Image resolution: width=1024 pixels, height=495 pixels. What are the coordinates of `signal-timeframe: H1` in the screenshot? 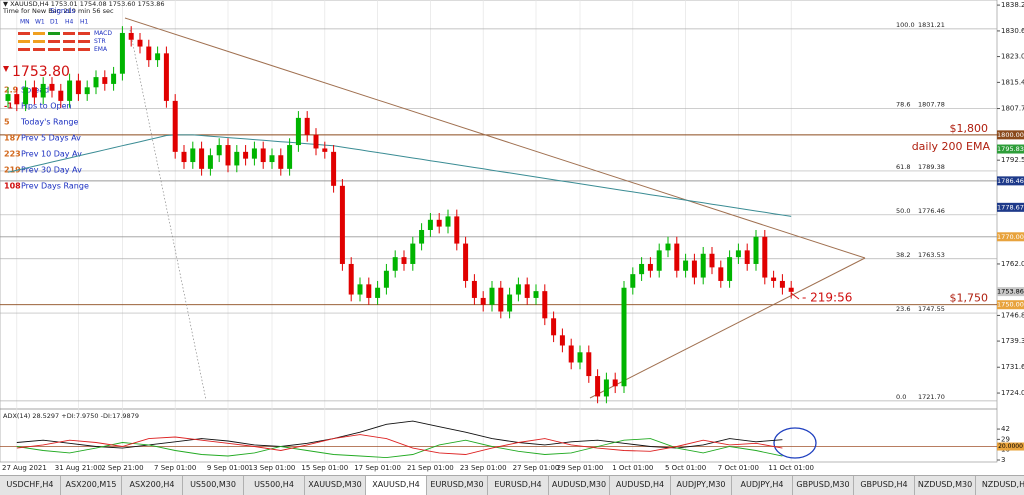 It's located at (84, 22).